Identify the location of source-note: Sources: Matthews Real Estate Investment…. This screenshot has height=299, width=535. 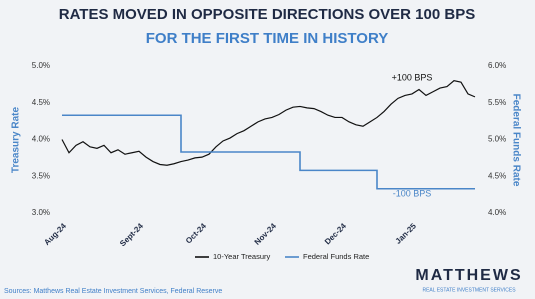
(113, 291).